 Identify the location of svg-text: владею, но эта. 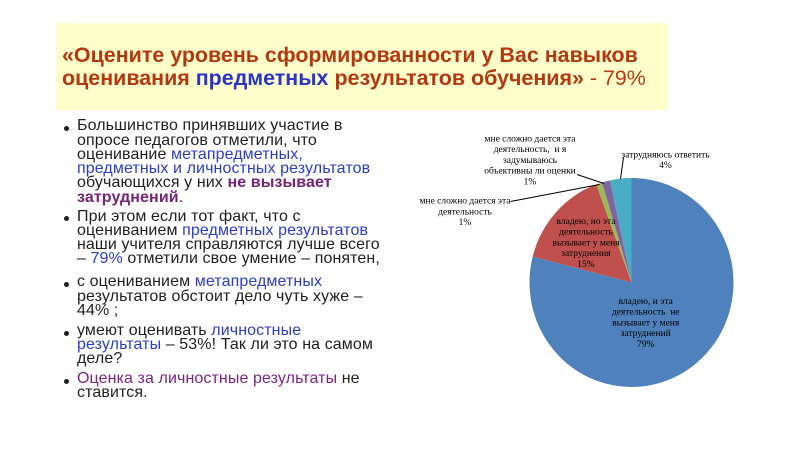
(587, 222).